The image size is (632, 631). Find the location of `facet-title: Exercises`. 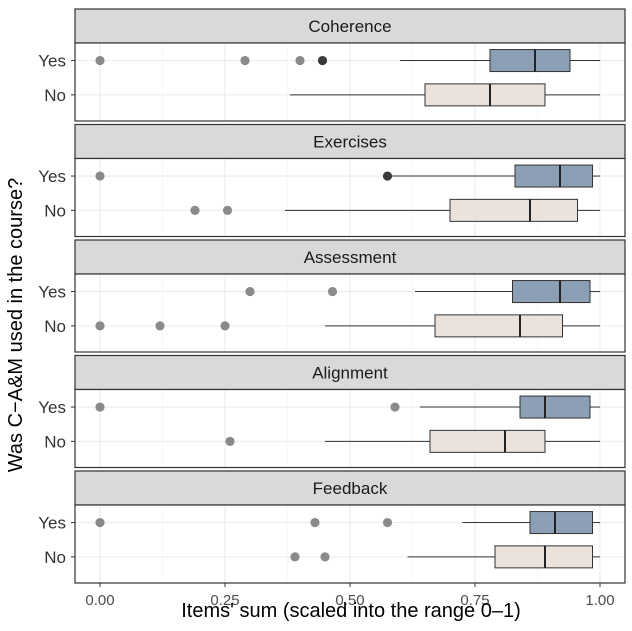

facet-title: Exercises is located at coordinates (350, 142).